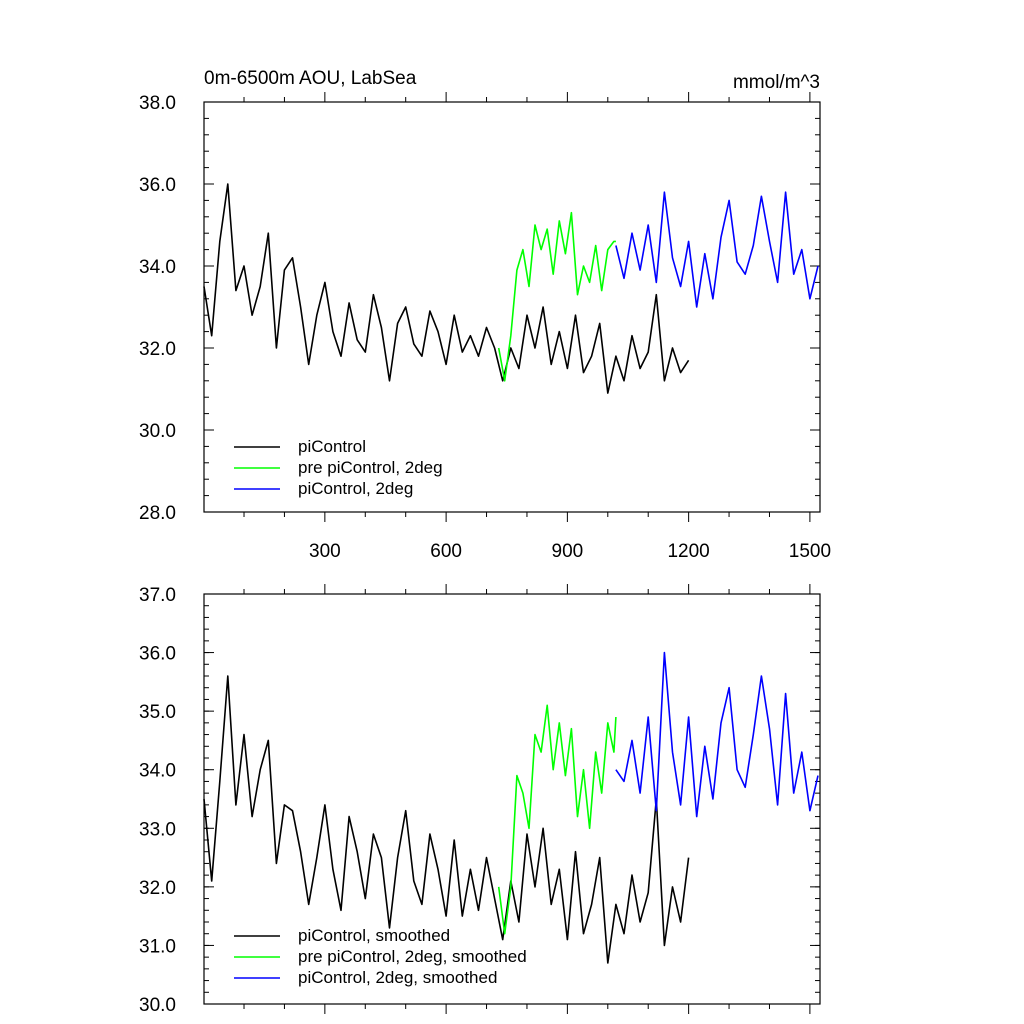  I want to click on legend-label-0: piControl, smoothed, so click(374, 935).